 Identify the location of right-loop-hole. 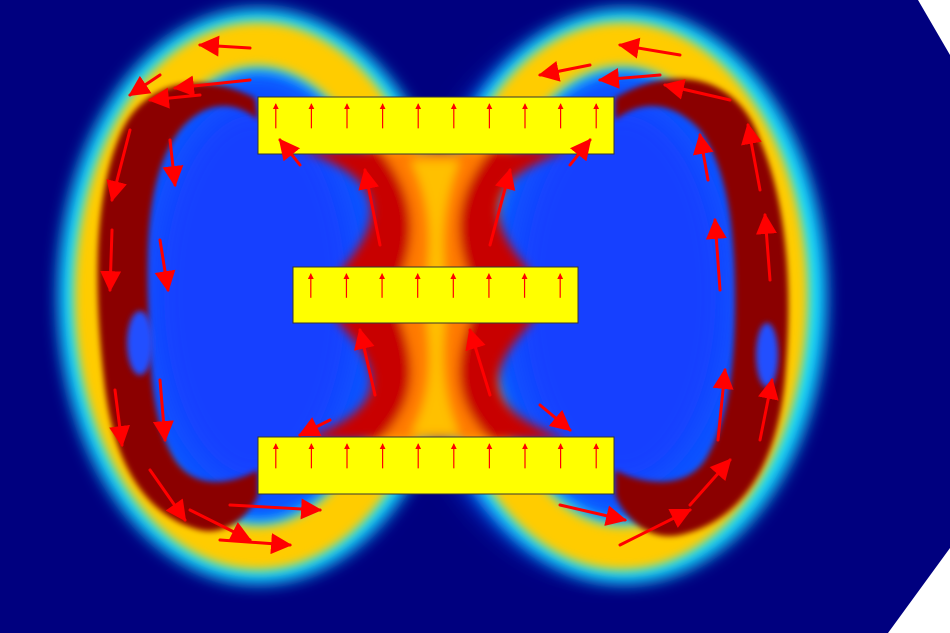
(767, 355).